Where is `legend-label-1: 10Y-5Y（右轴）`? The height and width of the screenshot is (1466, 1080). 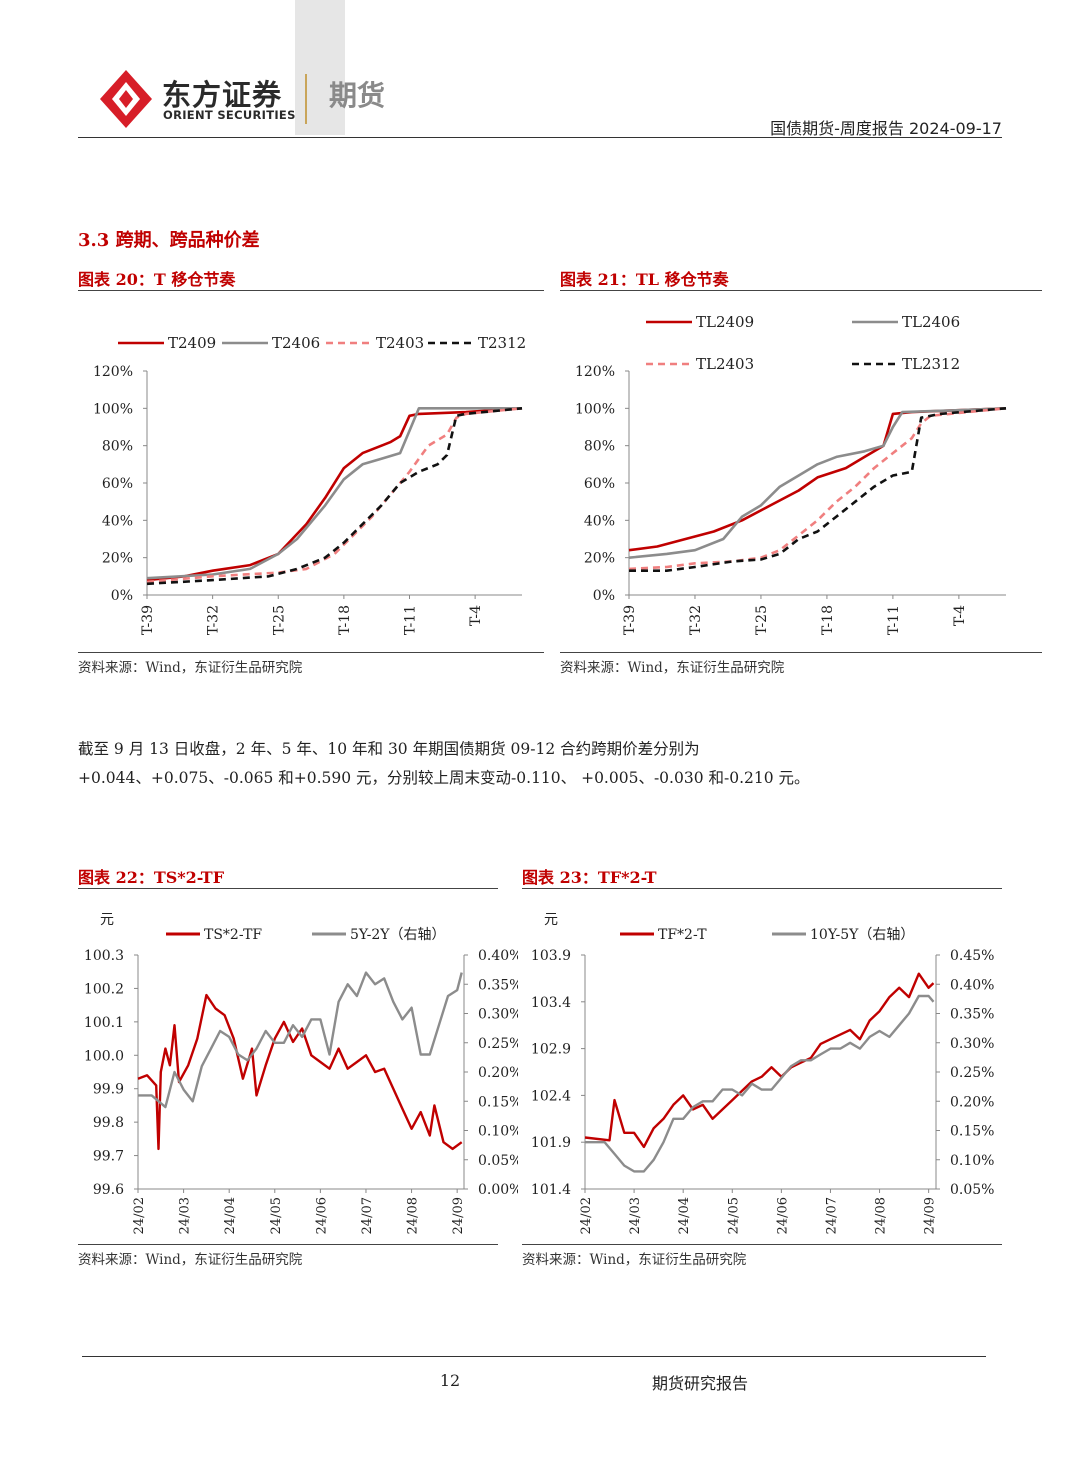 legend-label-1: 10Y-5Y（右轴） is located at coordinates (862, 935).